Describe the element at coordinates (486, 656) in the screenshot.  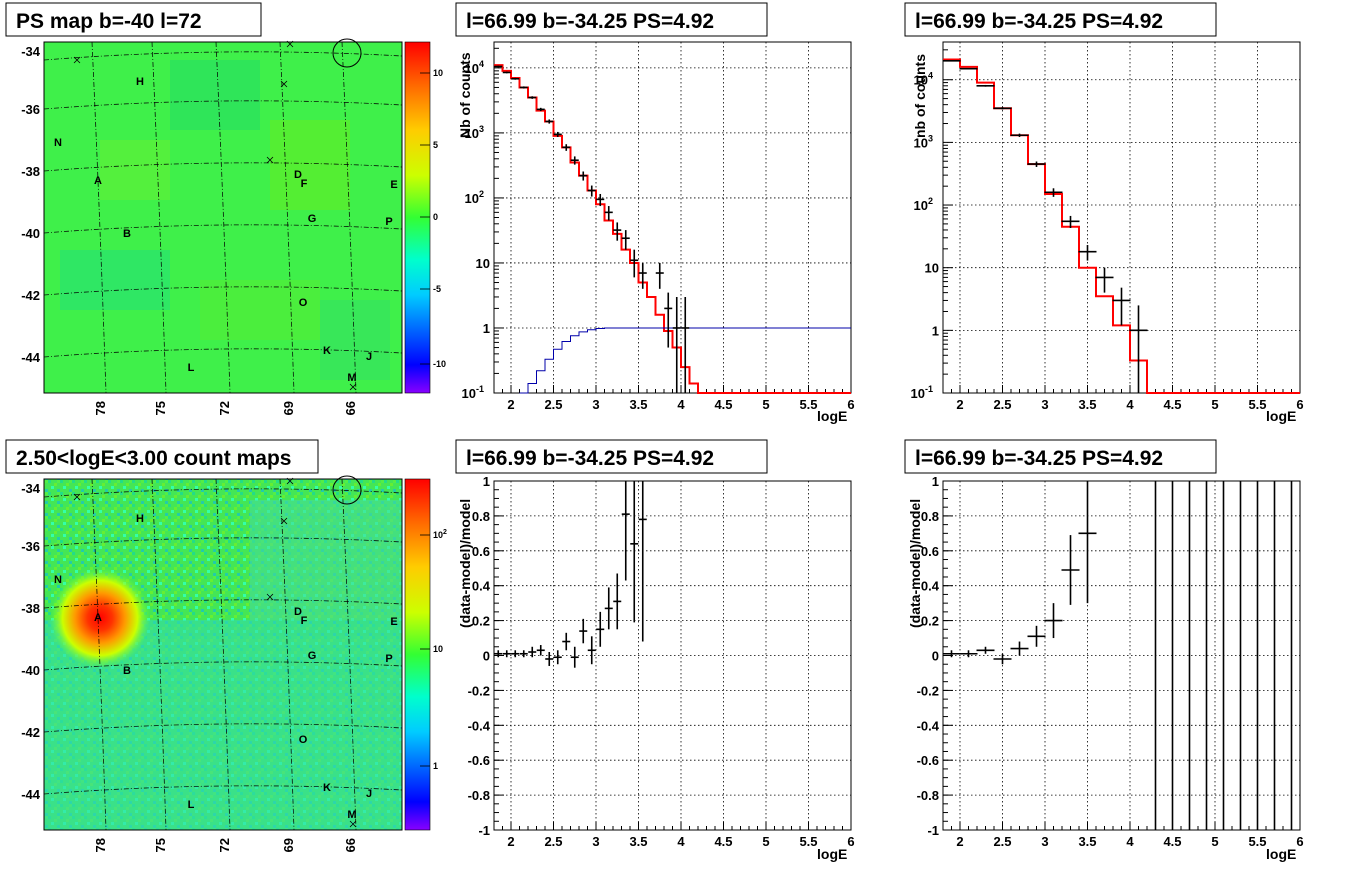
I see `y-tick-label: 0` at that location.